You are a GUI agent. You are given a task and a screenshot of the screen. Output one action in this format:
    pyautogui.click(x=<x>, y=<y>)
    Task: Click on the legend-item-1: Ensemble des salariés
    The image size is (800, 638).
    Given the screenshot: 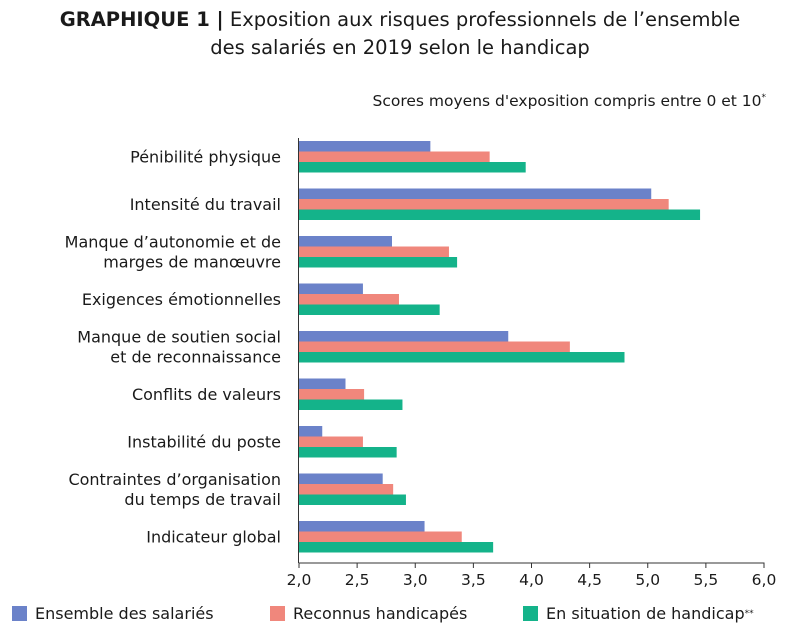 What is the action you would take?
    pyautogui.click(x=113, y=613)
    